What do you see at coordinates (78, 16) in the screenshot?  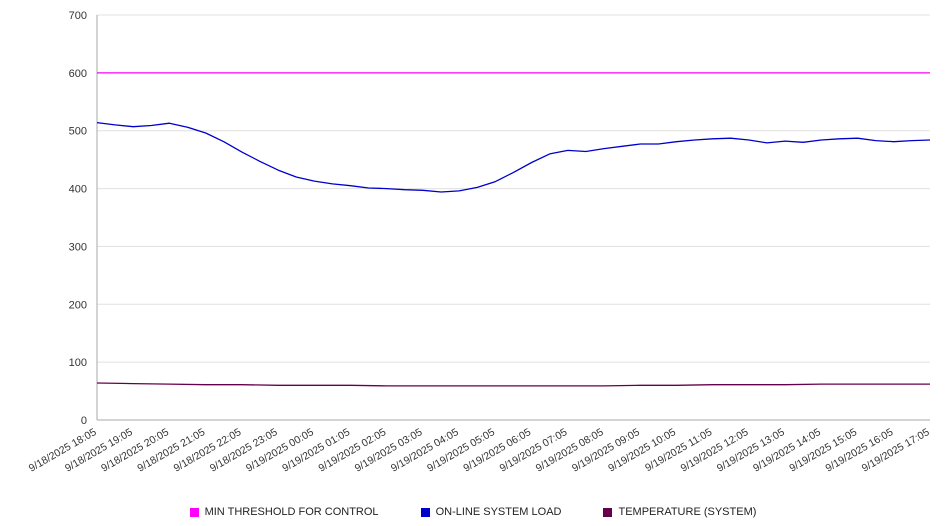 I see `y-tick-label: 700` at bounding box center [78, 16].